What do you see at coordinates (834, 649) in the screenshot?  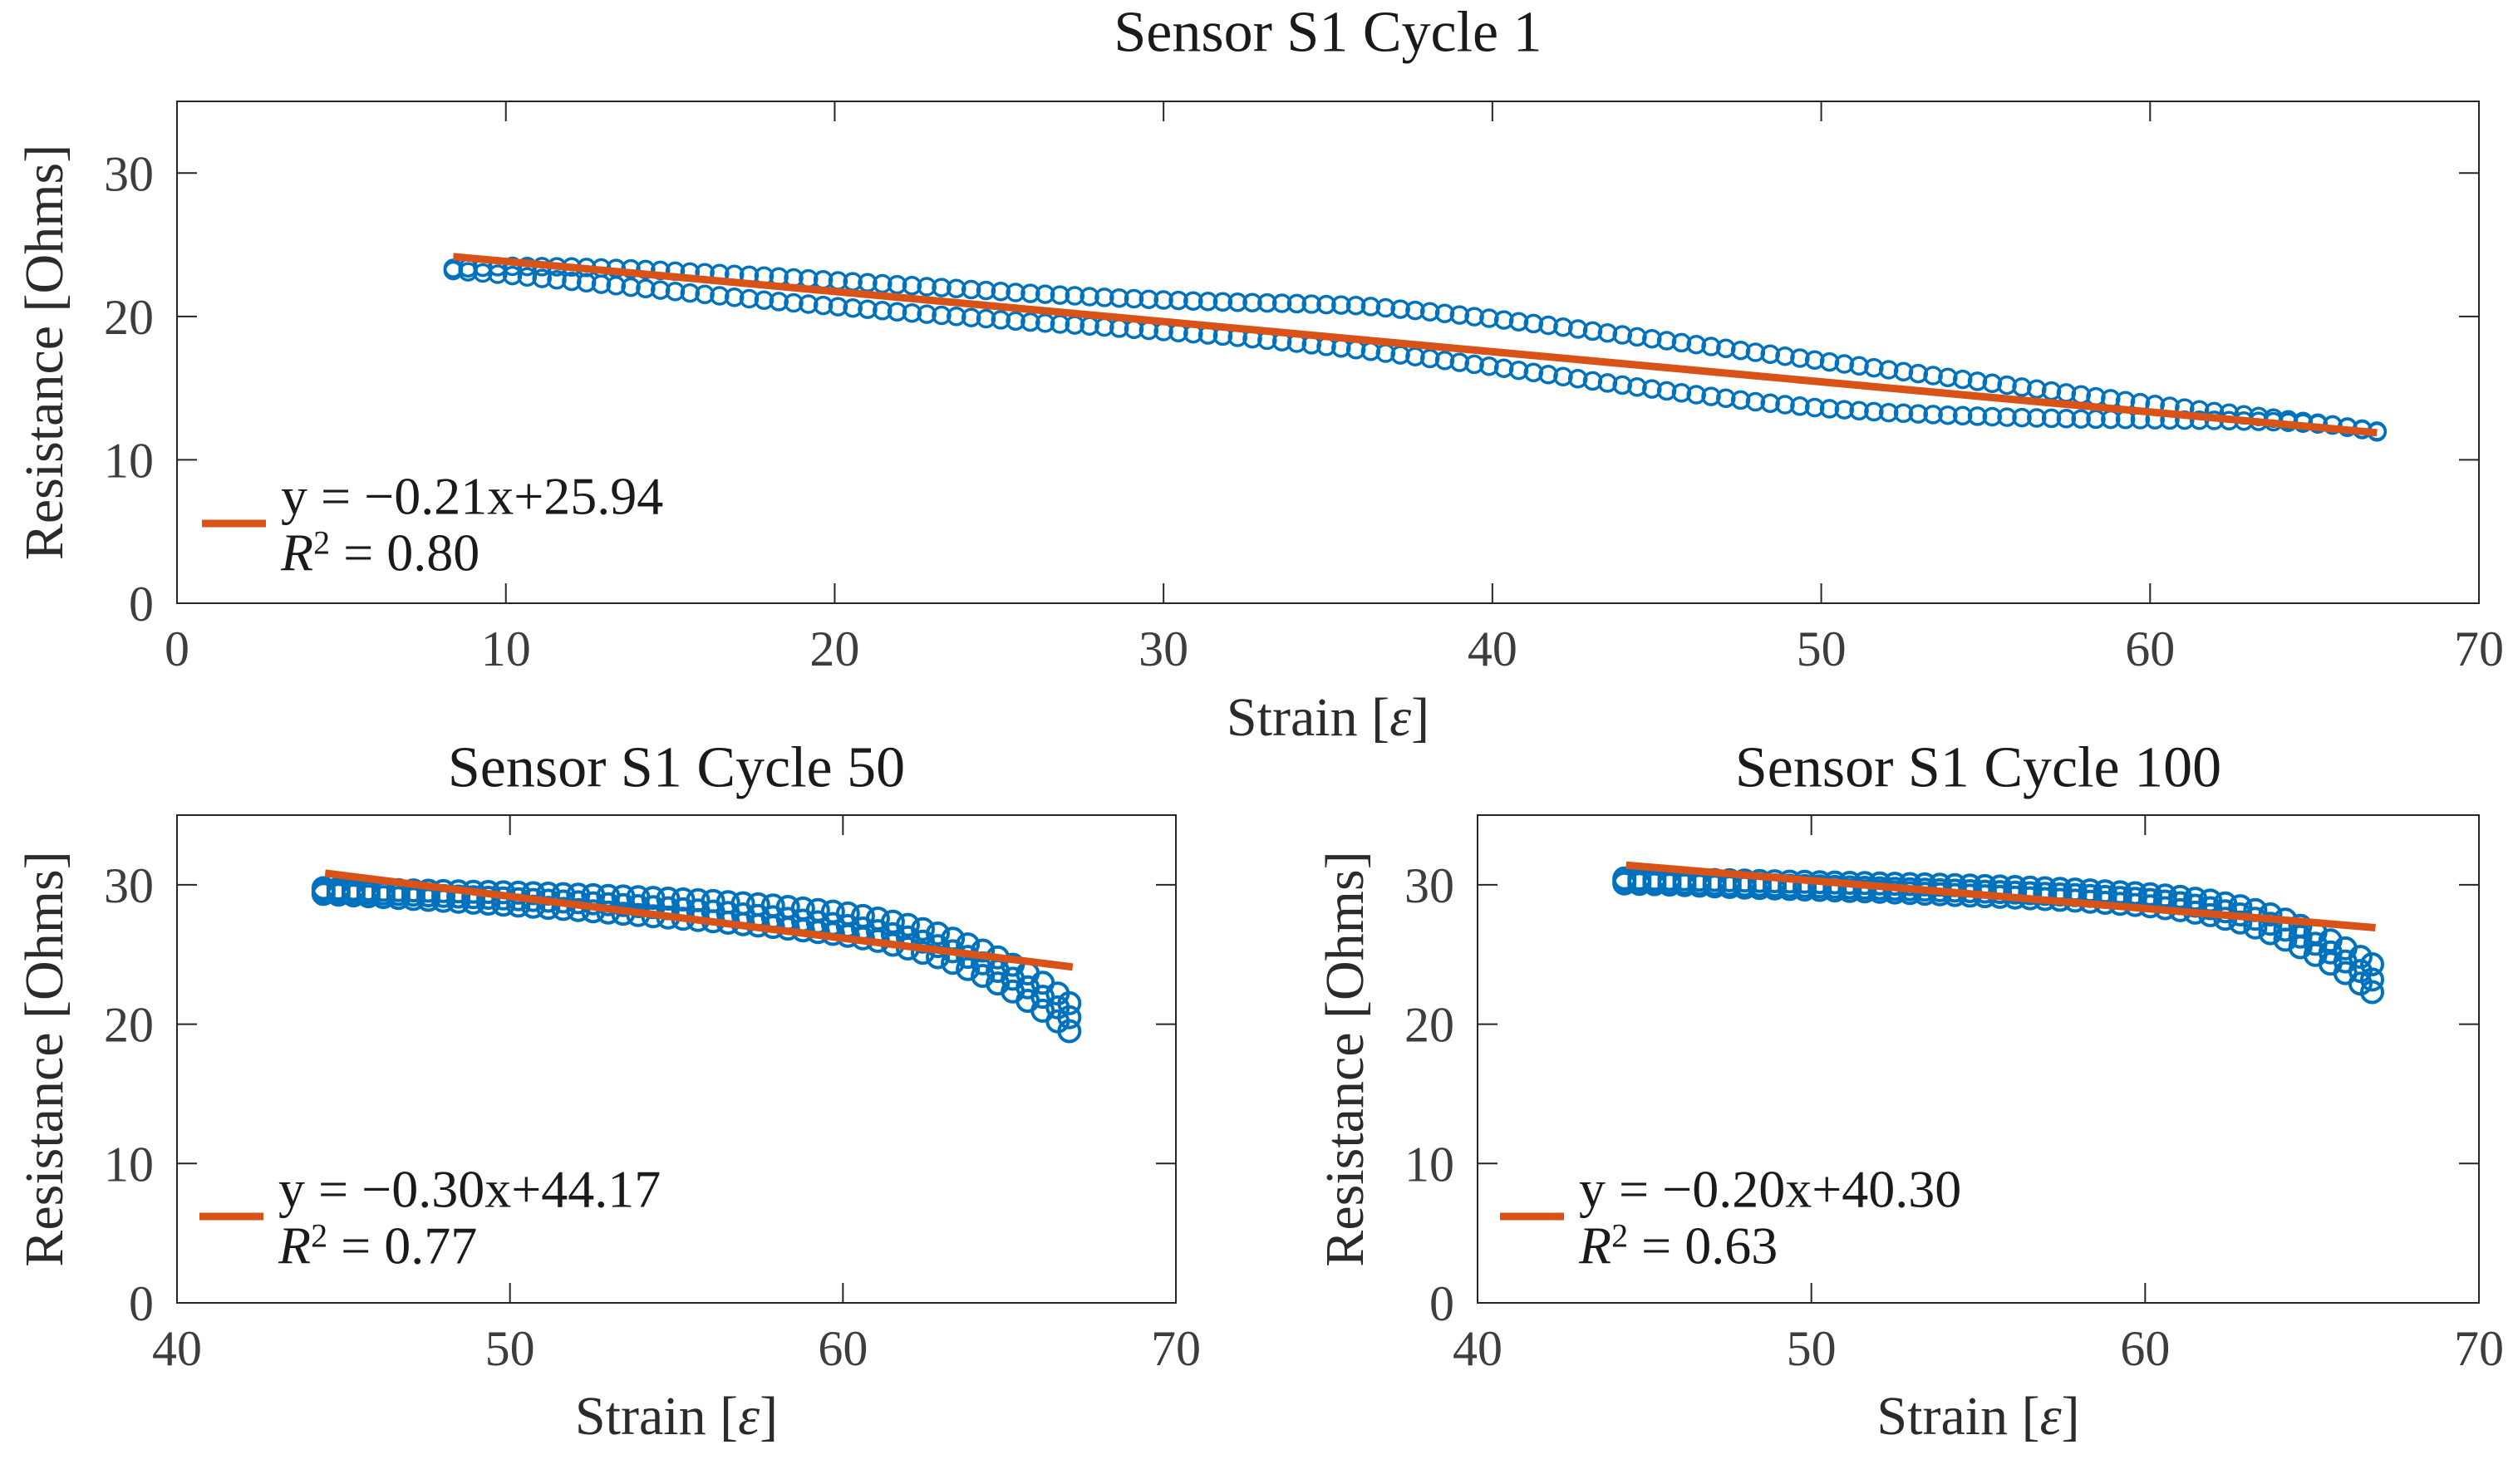 I see `x-tick-label: 20` at bounding box center [834, 649].